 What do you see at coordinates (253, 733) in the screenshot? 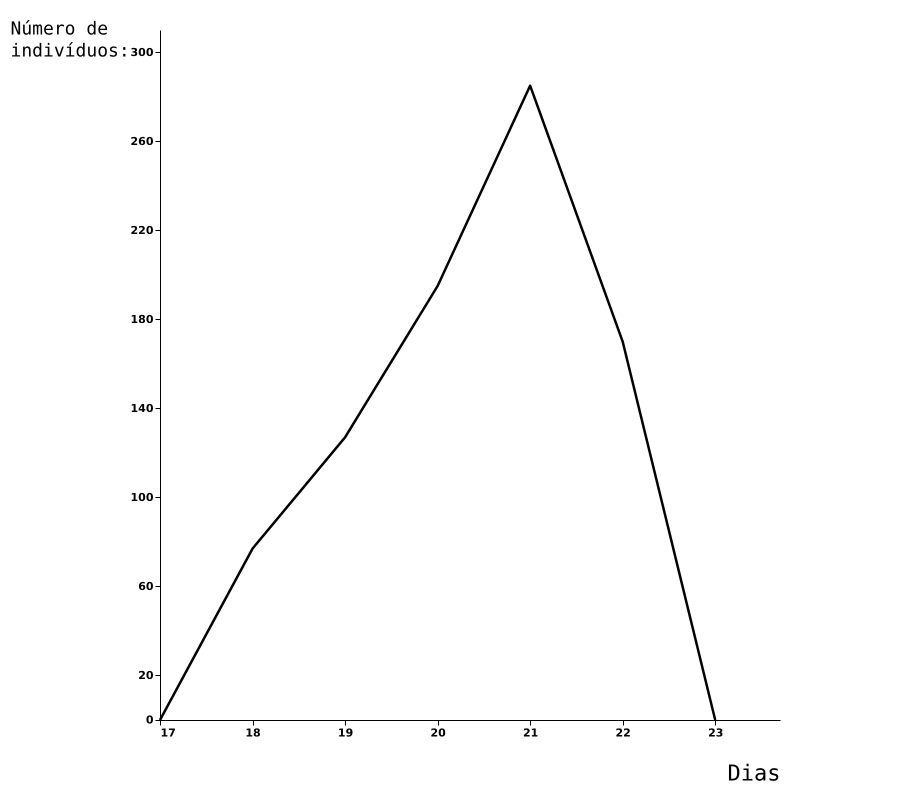
I see `x-tick-label: 18` at bounding box center [253, 733].